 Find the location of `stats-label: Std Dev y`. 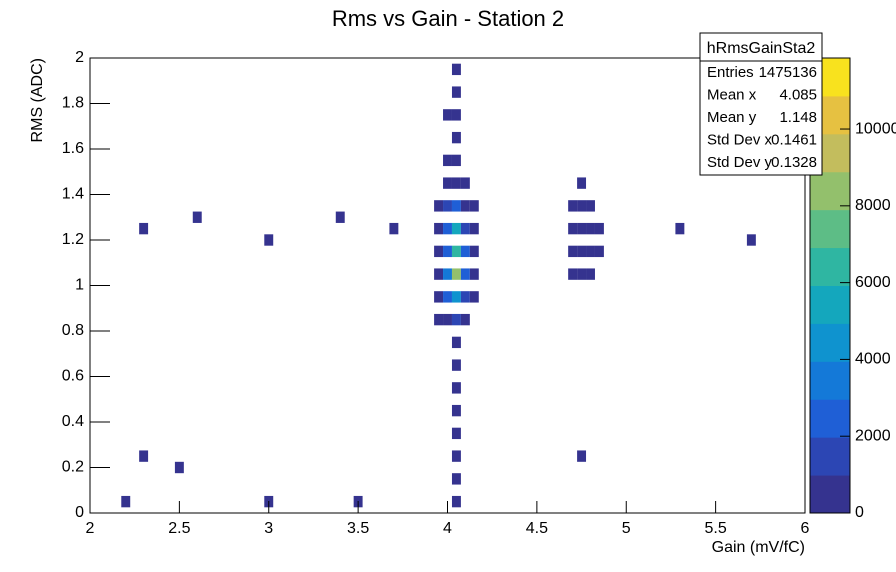

stats-label: Std Dev y is located at coordinates (740, 162).